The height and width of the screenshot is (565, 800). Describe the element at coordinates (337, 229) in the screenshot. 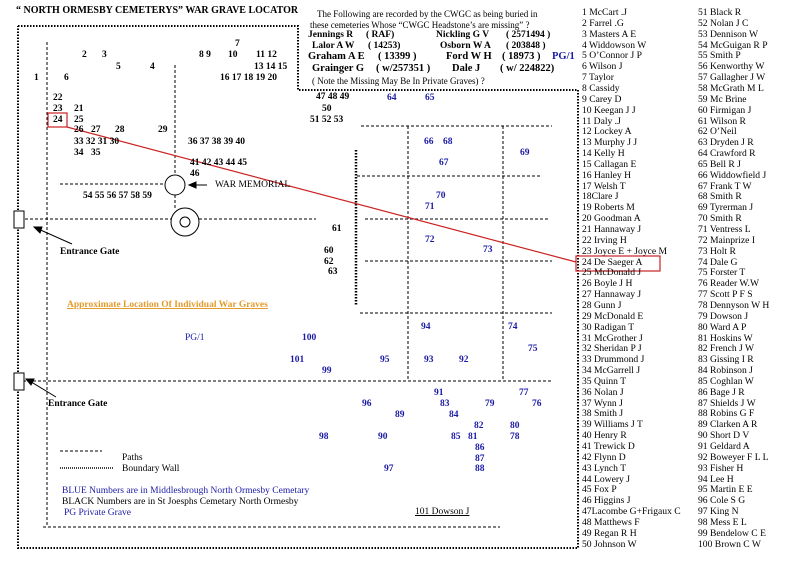

I see `grave-number-black: 61` at that location.